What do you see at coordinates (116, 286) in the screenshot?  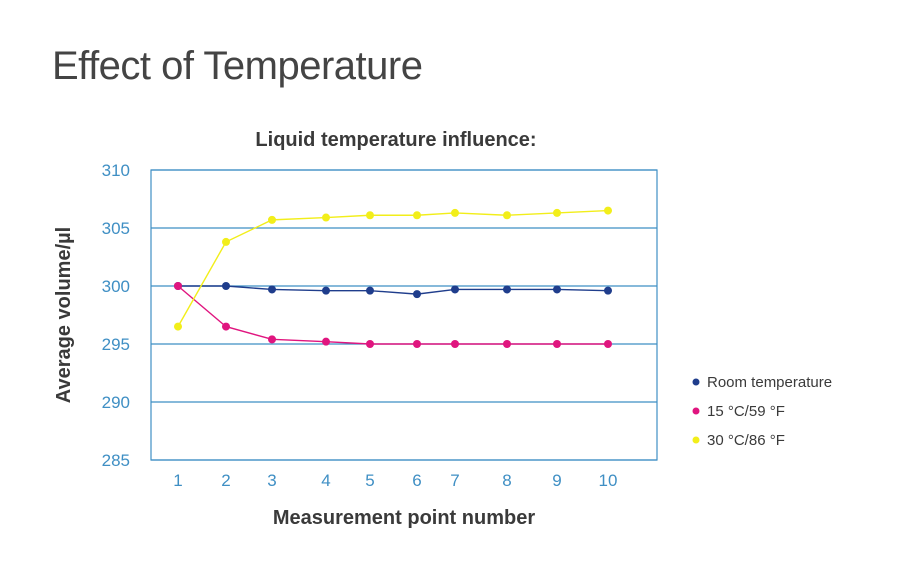 I see `y-tick-label: 300` at bounding box center [116, 286].